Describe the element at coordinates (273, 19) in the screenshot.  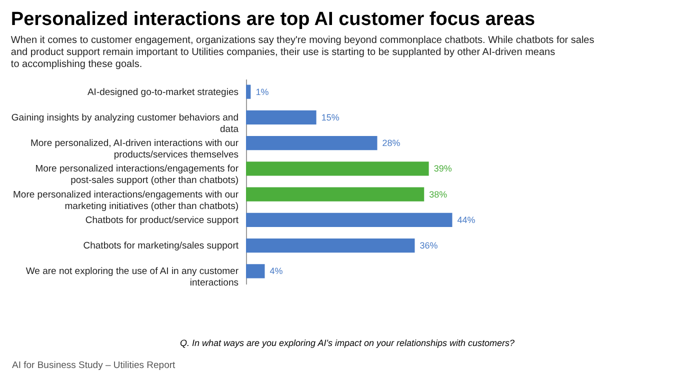
I see `chart-title: Personalized interactions are top AI customer focus areas` at that location.